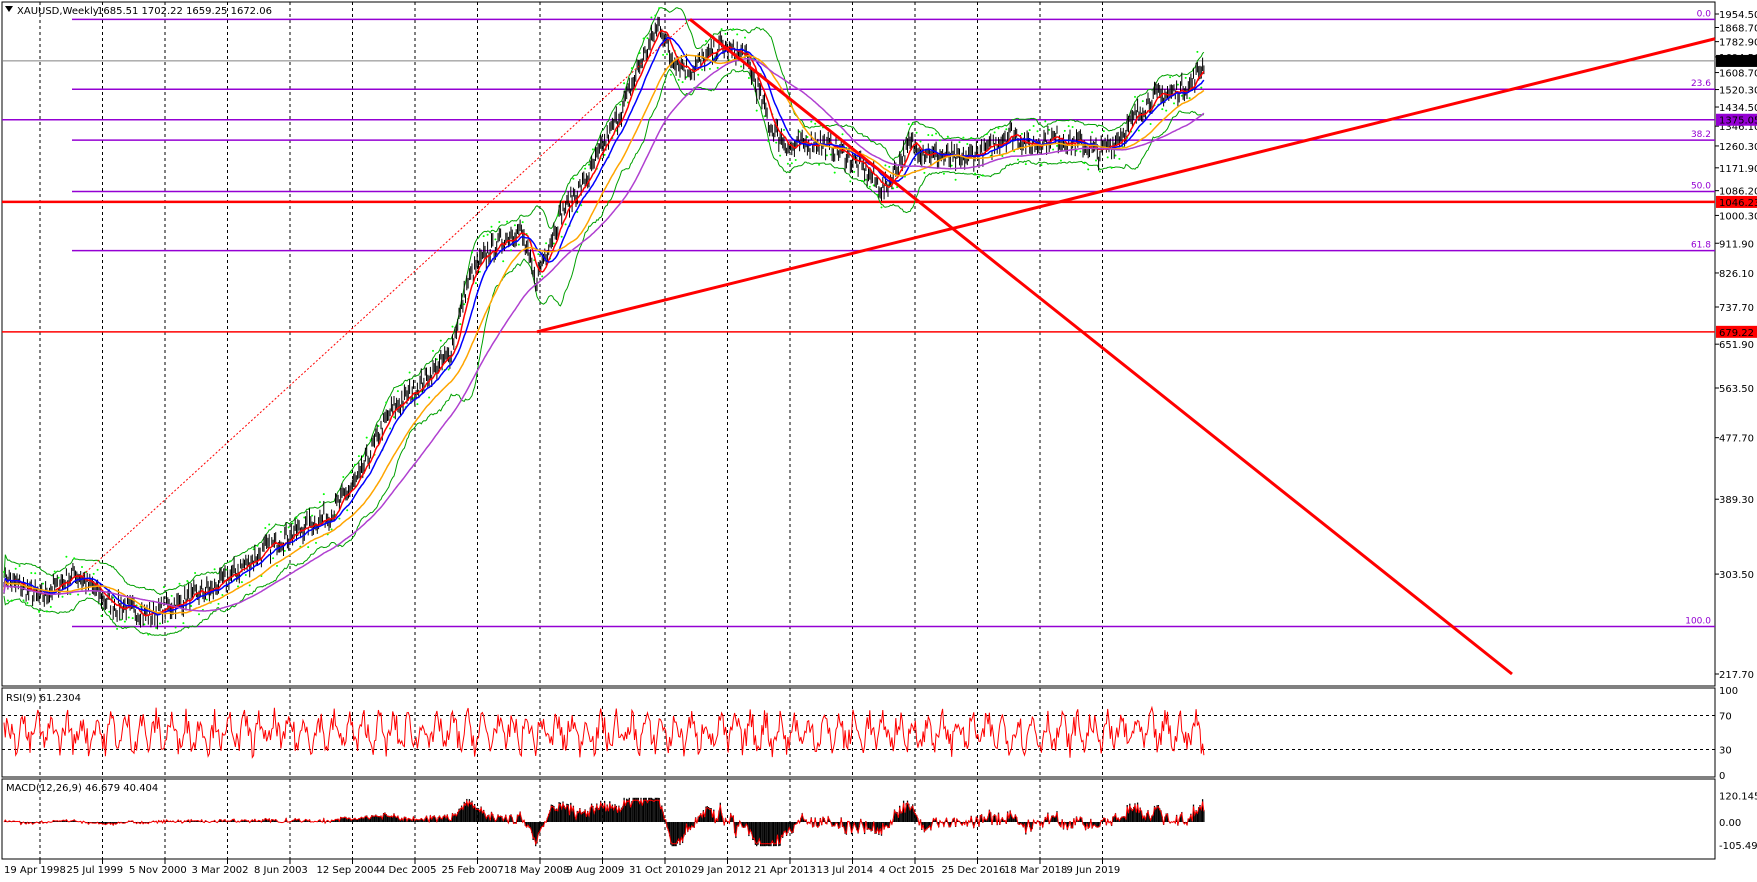 The image size is (1757, 882). What do you see at coordinates (1738, 216) in the screenshot?
I see `price-axis-label: 1000.30` at bounding box center [1738, 216].